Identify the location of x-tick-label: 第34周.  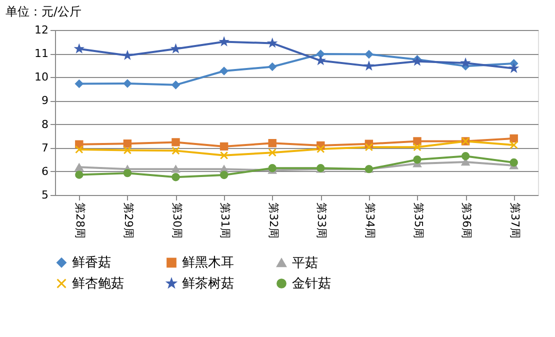
(369, 220).